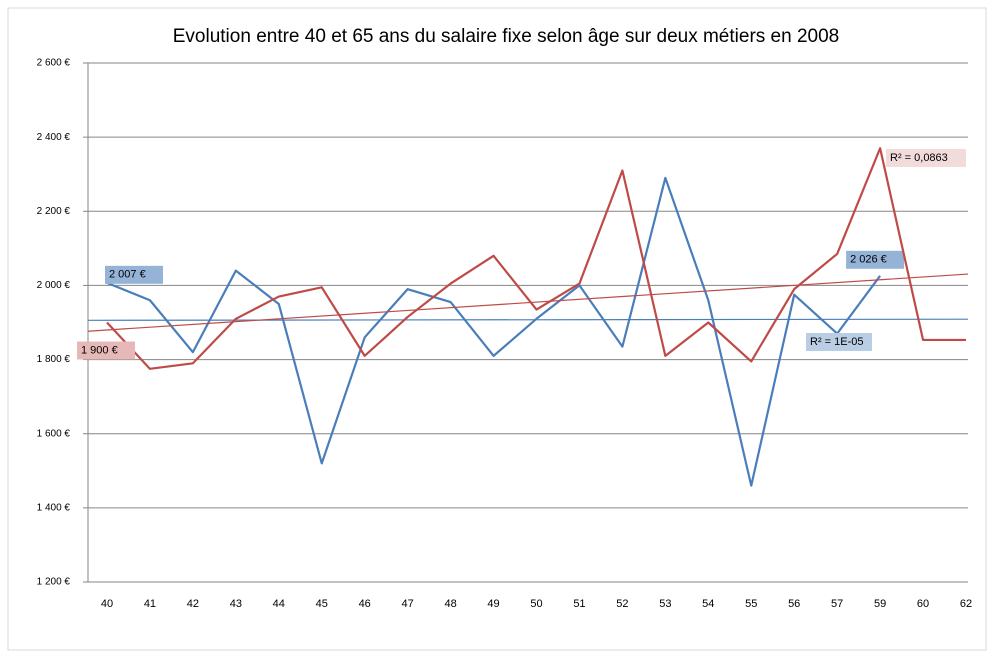 This screenshot has height=653, width=989. I want to click on y-tick-label: 1 200 €, so click(54, 582).